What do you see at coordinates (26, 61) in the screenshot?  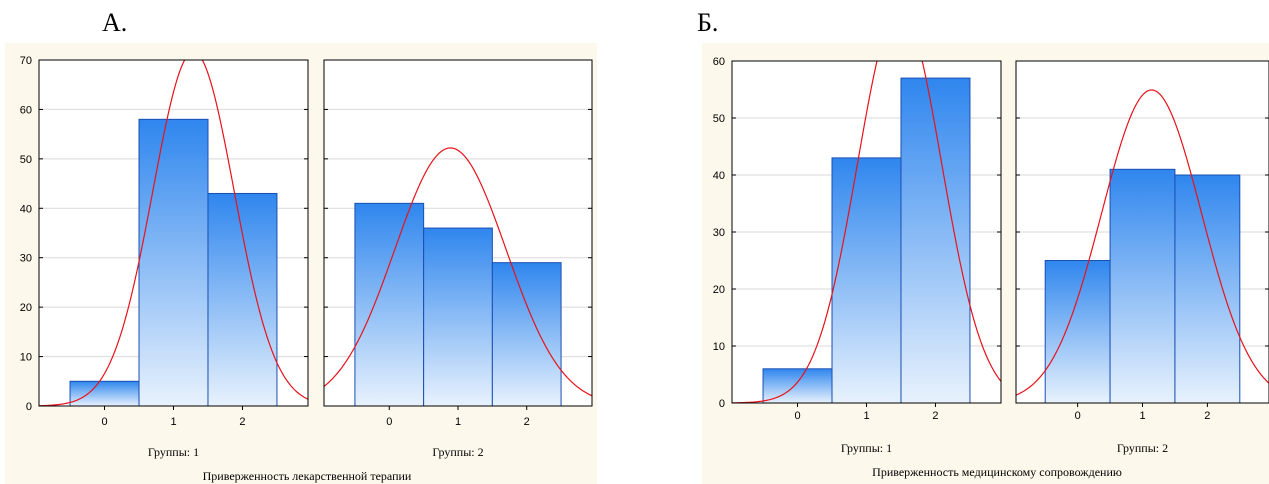 I see `y-tick-label: 70` at bounding box center [26, 61].